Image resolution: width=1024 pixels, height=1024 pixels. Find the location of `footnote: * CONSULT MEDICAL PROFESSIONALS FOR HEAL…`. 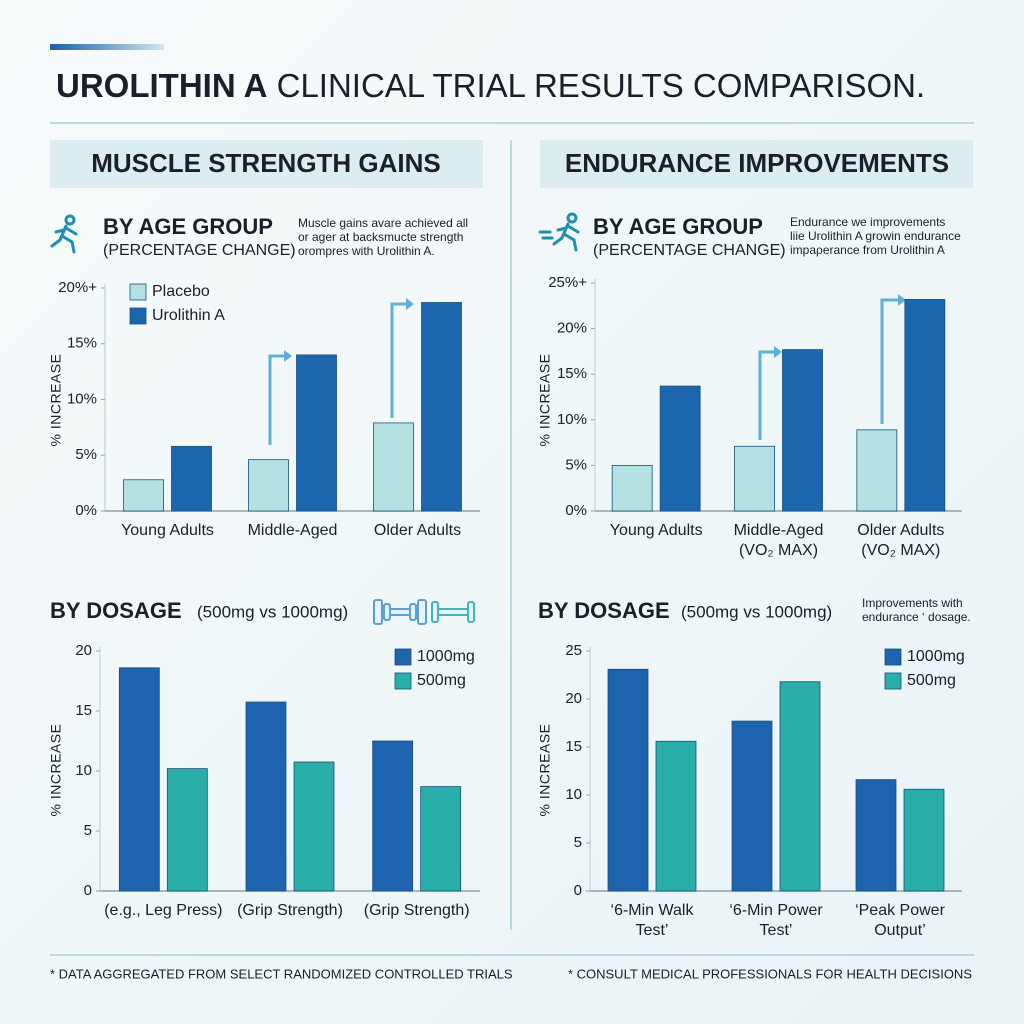

footnote: * CONSULT MEDICAL PROFESSIONALS FOR HEAL… is located at coordinates (770, 973).